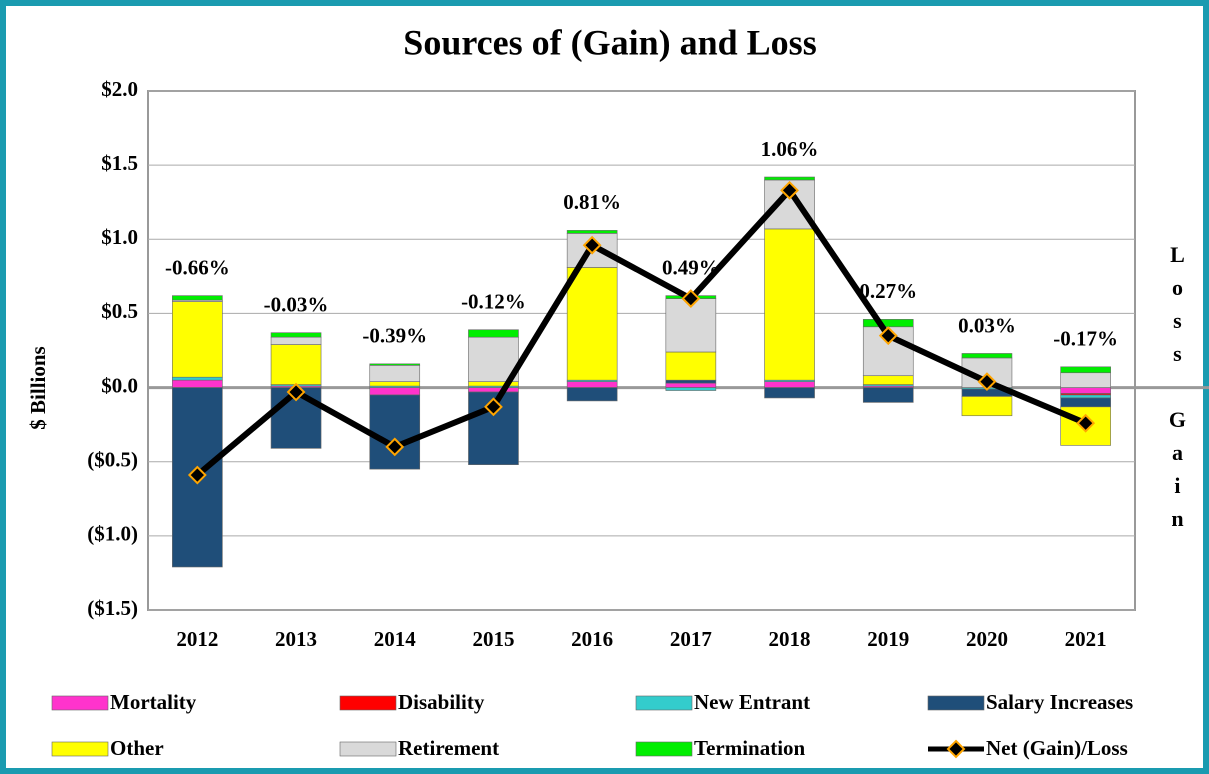 This screenshot has width=1209, height=774. I want to click on y-tick-label: ($1.5), so click(112, 608).